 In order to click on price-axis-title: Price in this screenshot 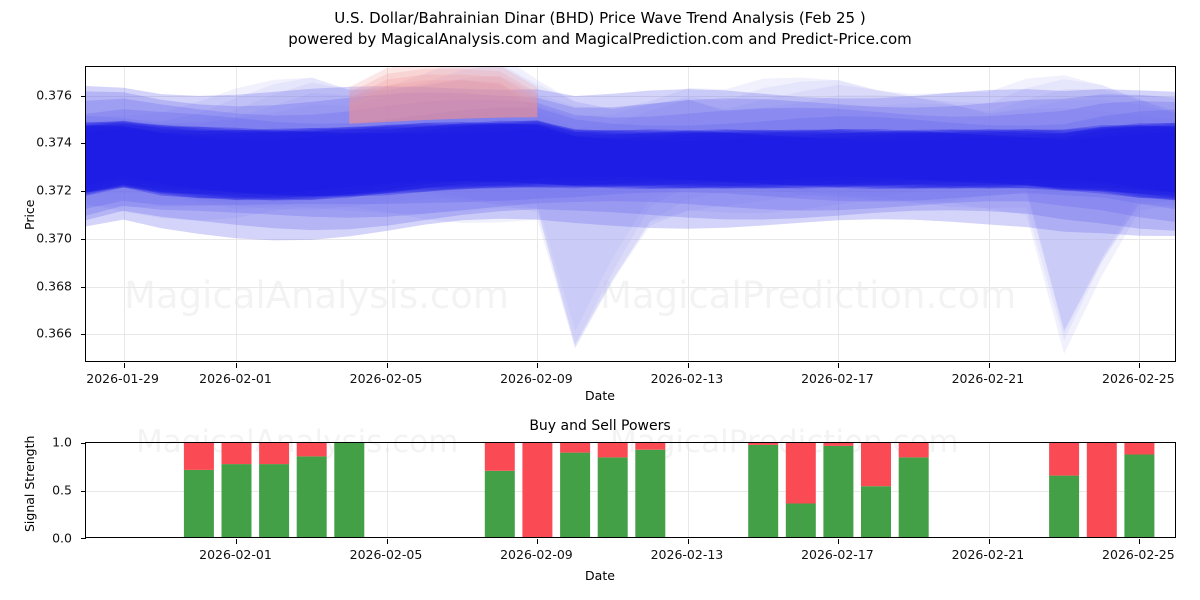, I will do `click(29, 215)`.